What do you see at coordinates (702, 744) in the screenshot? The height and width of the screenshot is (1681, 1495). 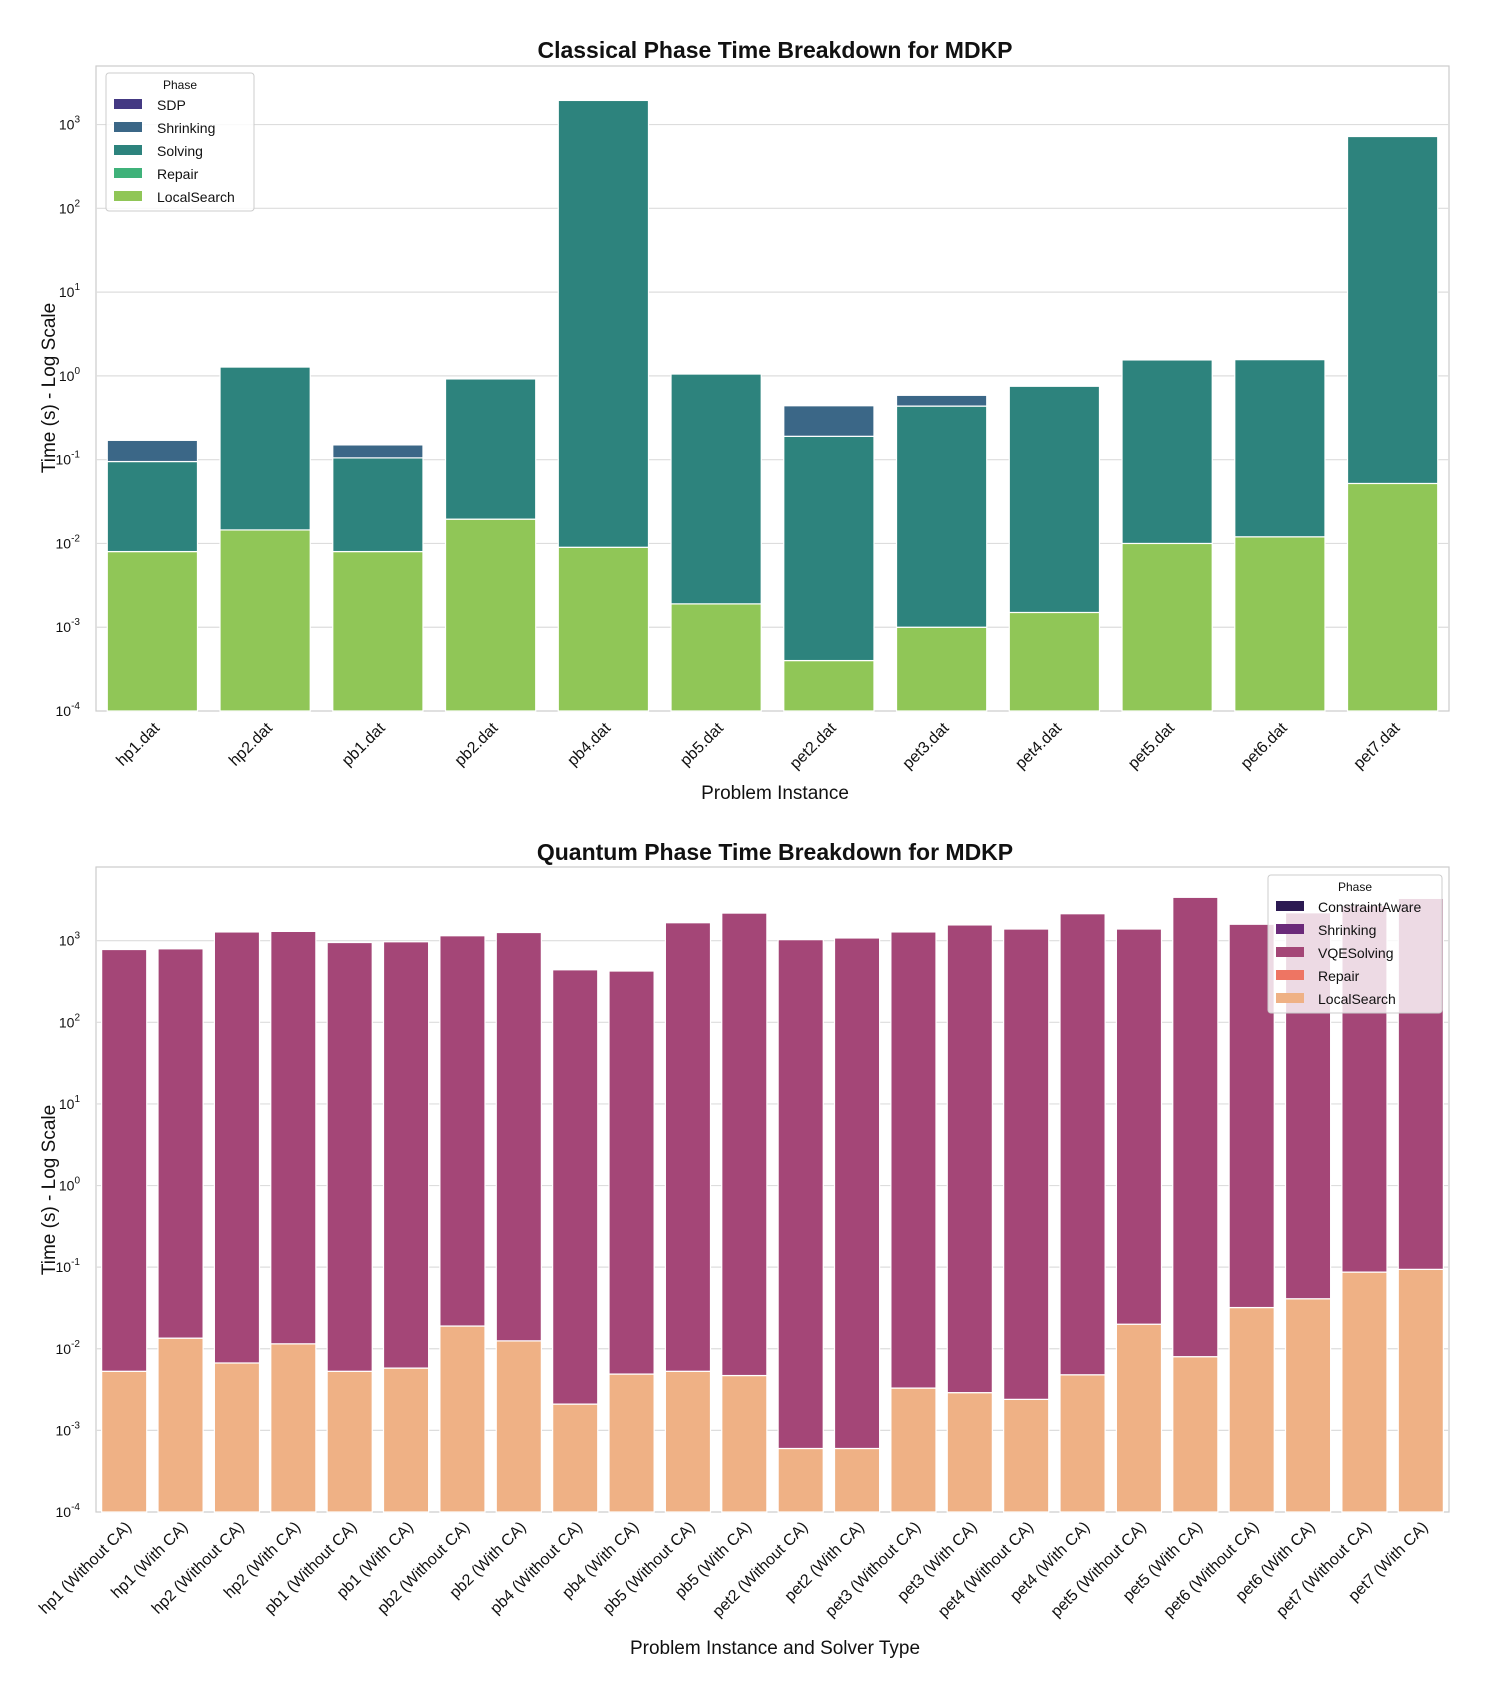 I see `x-tick-label: pb5.dat` at bounding box center [702, 744].